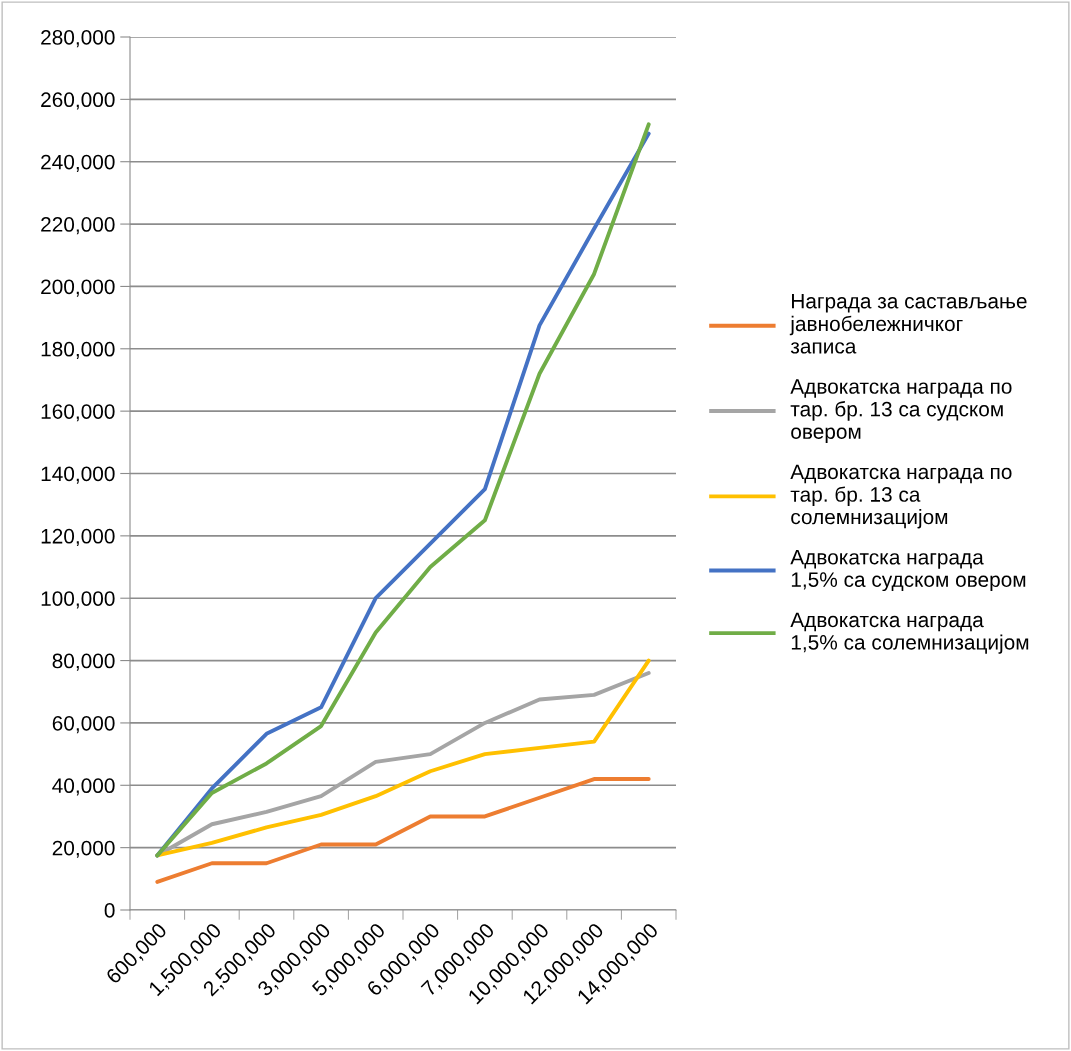 The height and width of the screenshot is (1051, 1071). Describe the element at coordinates (78, 350) in the screenshot. I see `y-tick-label: 180,000` at that location.